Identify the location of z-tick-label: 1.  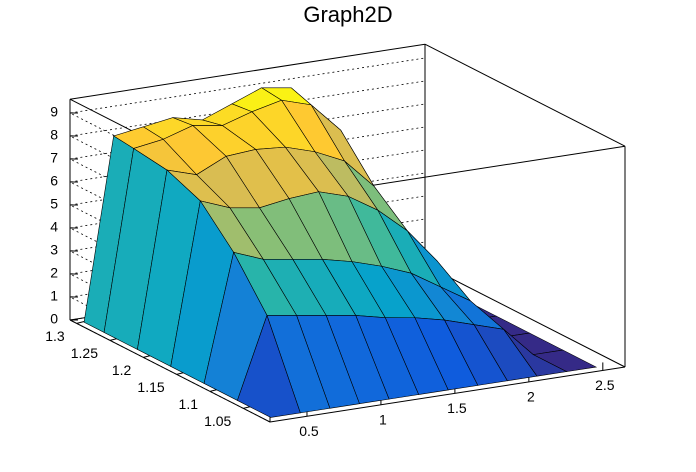
(54, 296).